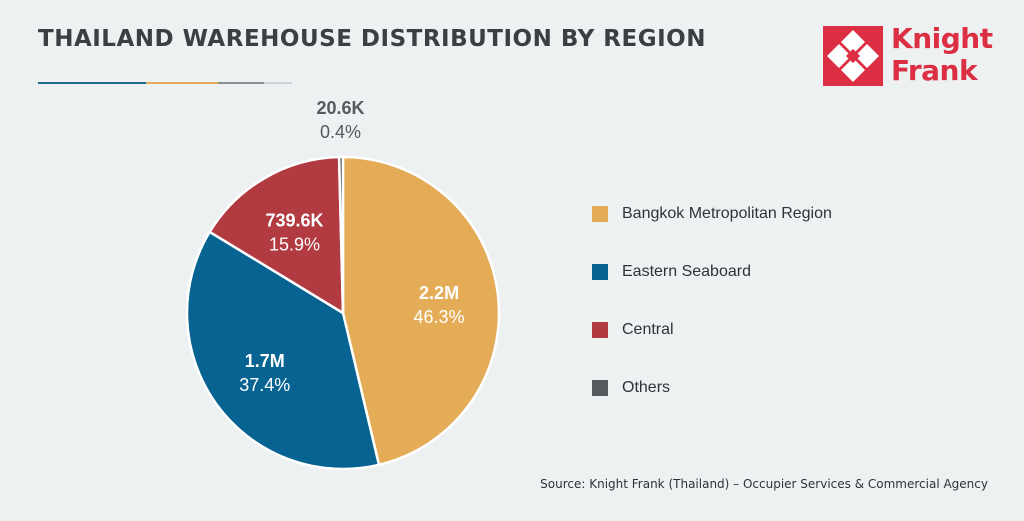 This screenshot has height=521, width=1024. Describe the element at coordinates (294, 244) in the screenshot. I see `slice-percent-label: 15.9%` at that location.